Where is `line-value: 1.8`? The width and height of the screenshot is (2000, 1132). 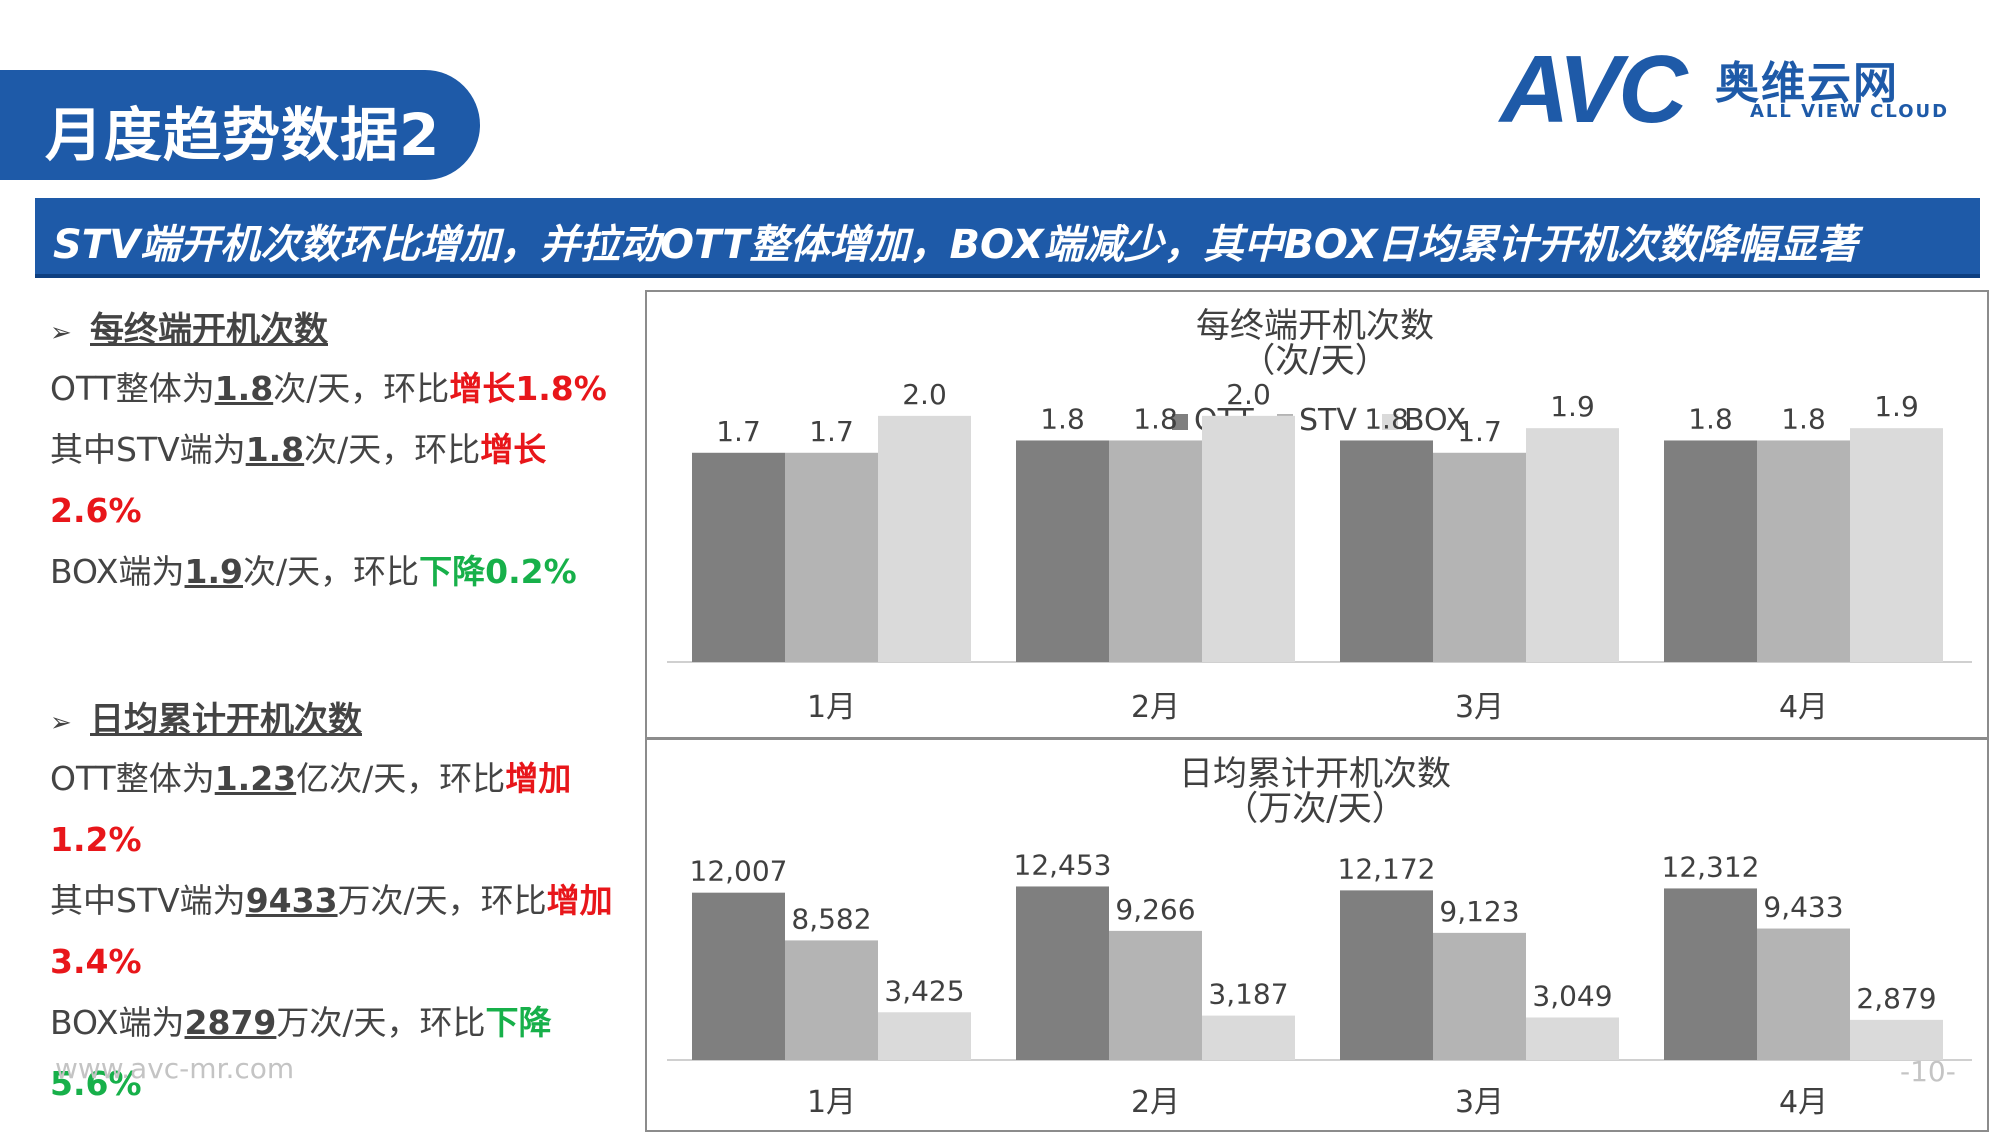
line-value: 1.8 is located at coordinates (244, 388).